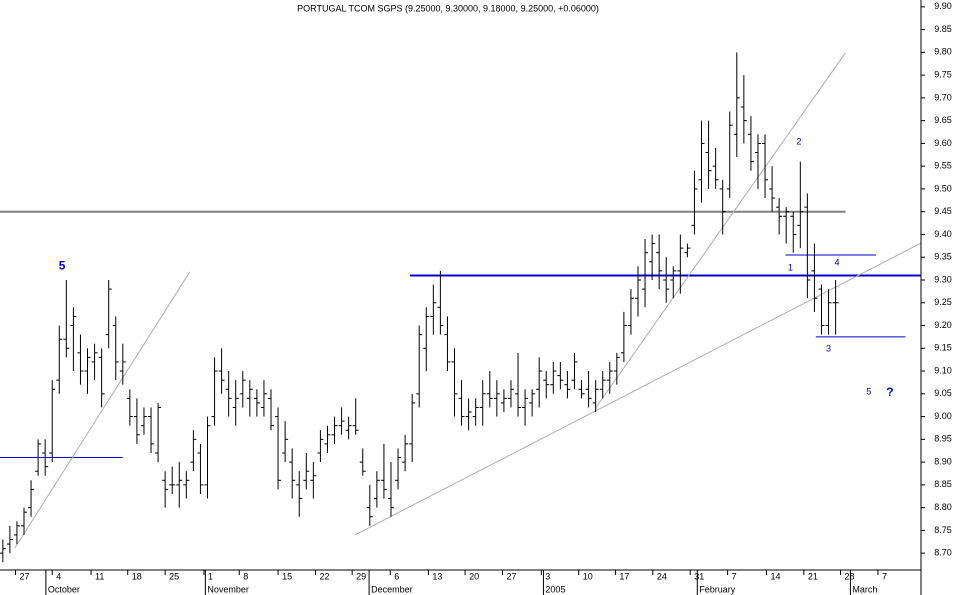  I want to click on month-label: 2005, so click(555, 589).